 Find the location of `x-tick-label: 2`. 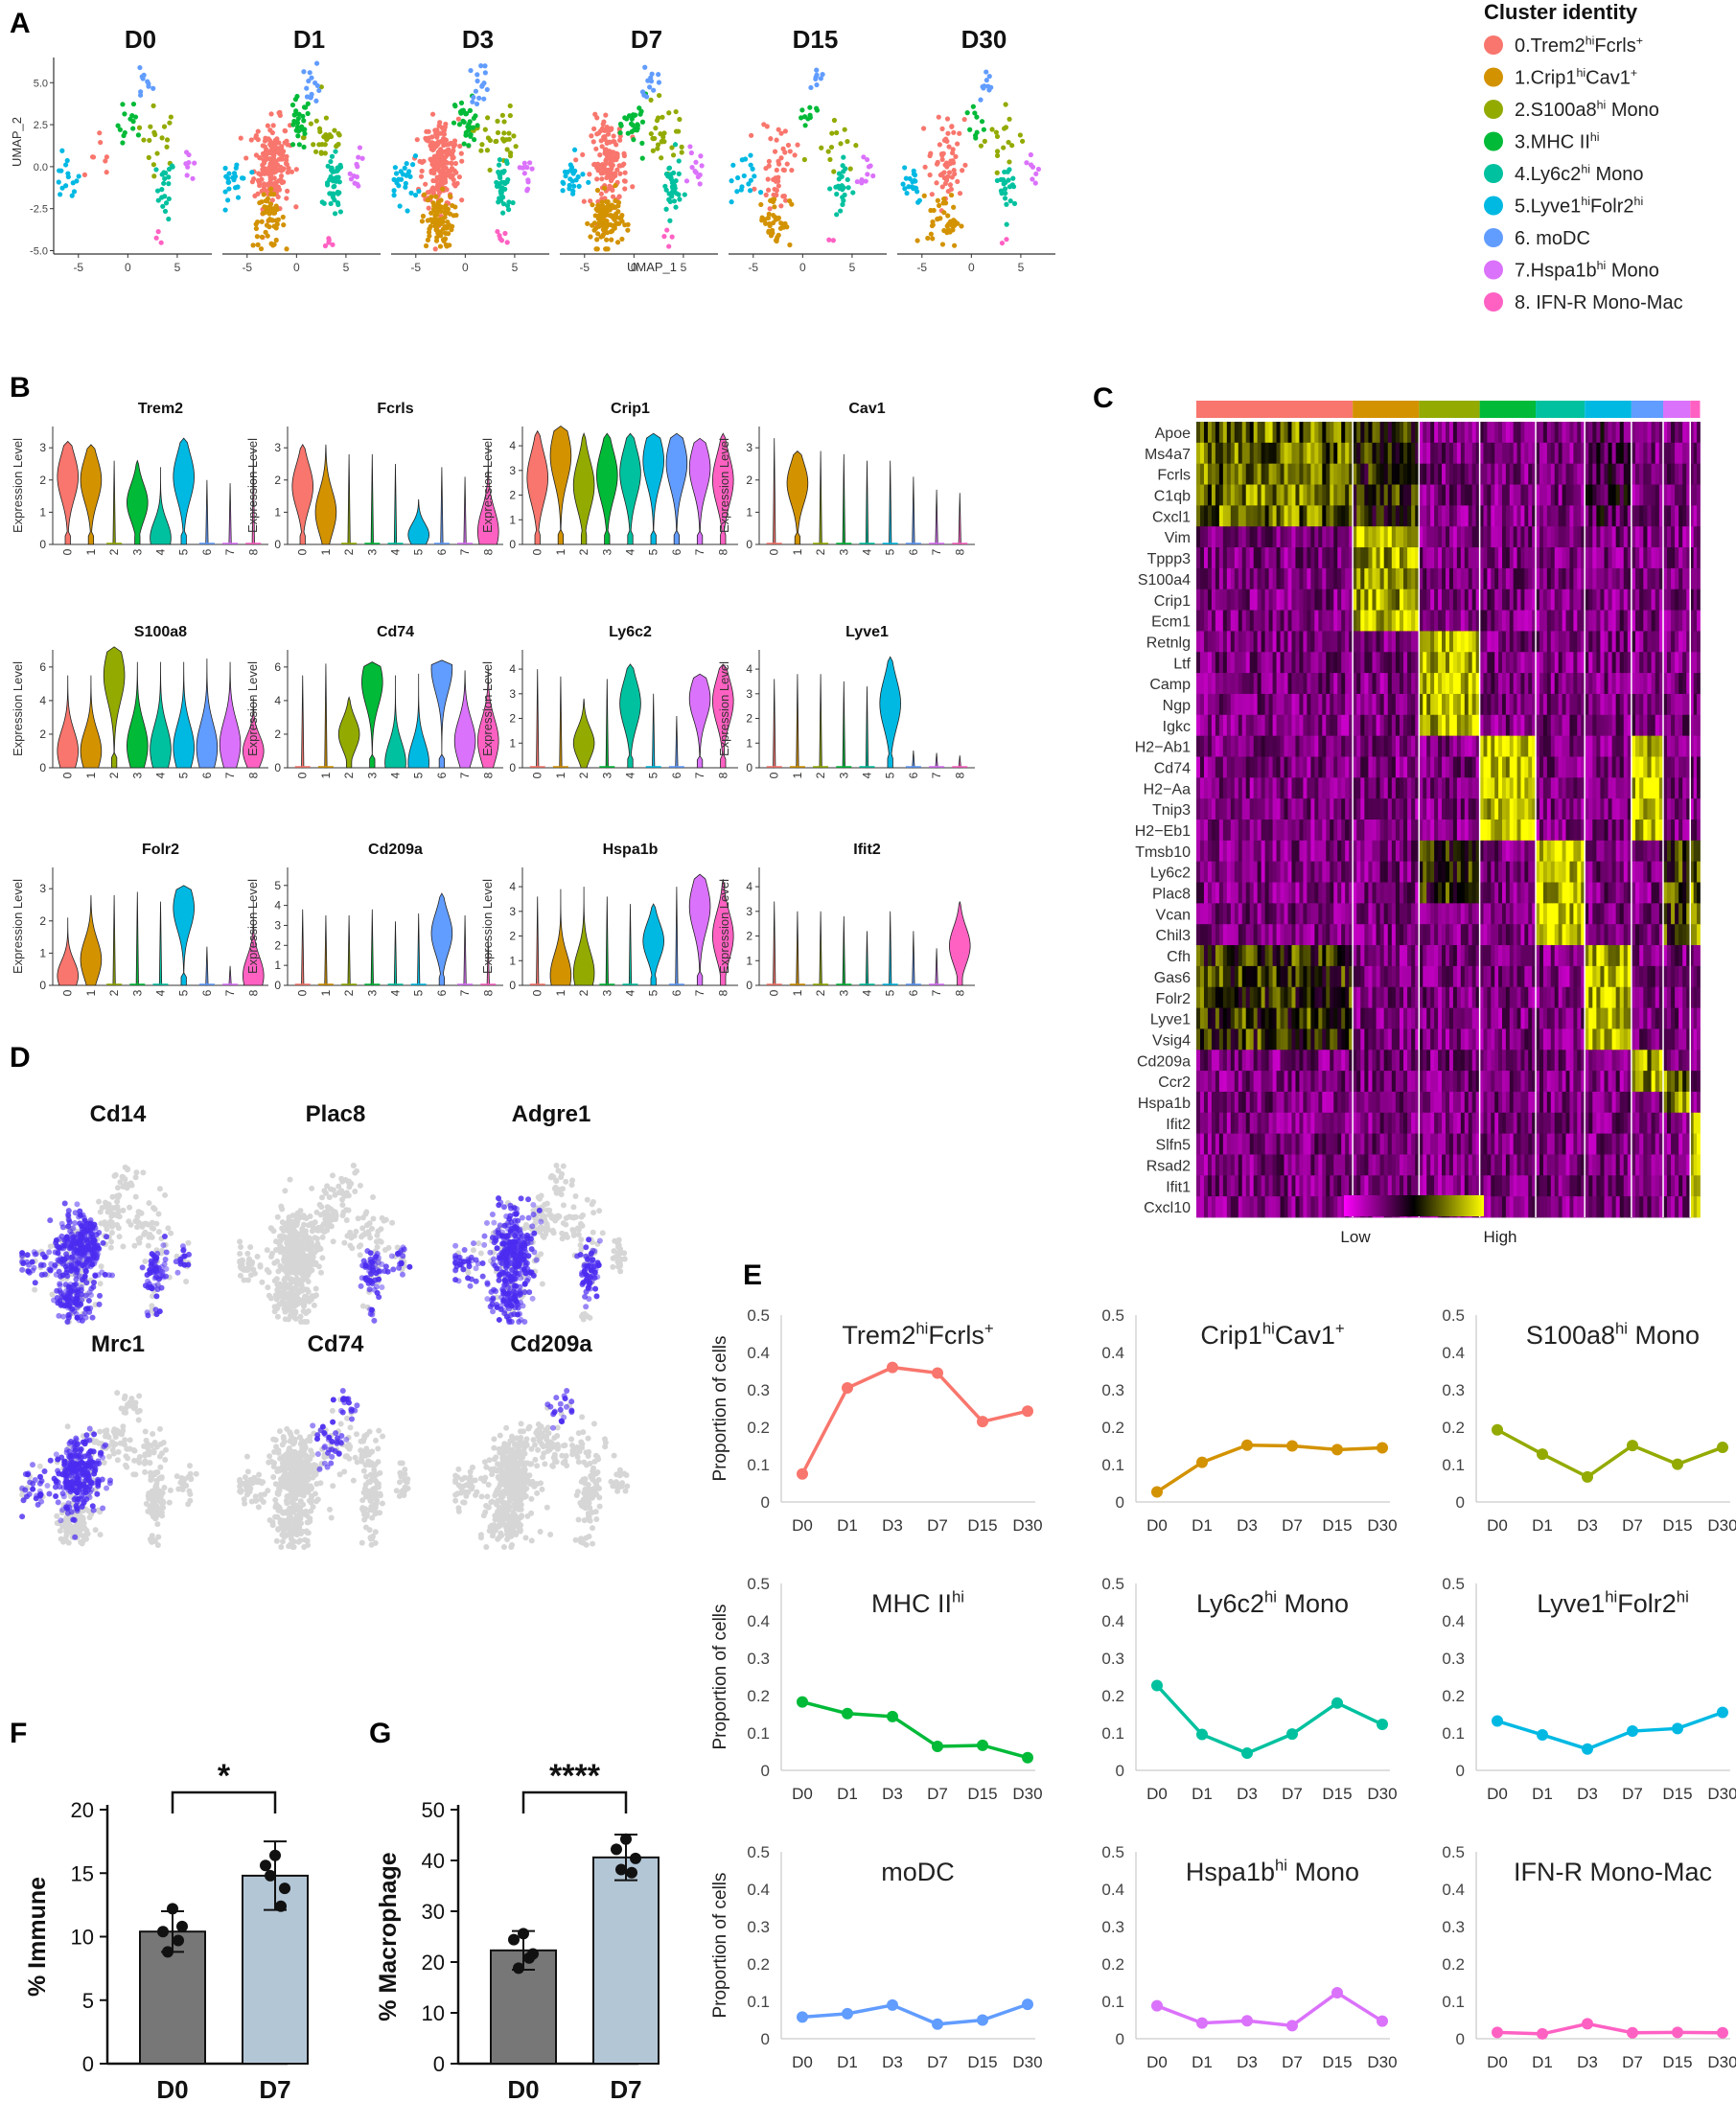

x-tick-label: 2 is located at coordinates (349, 992).